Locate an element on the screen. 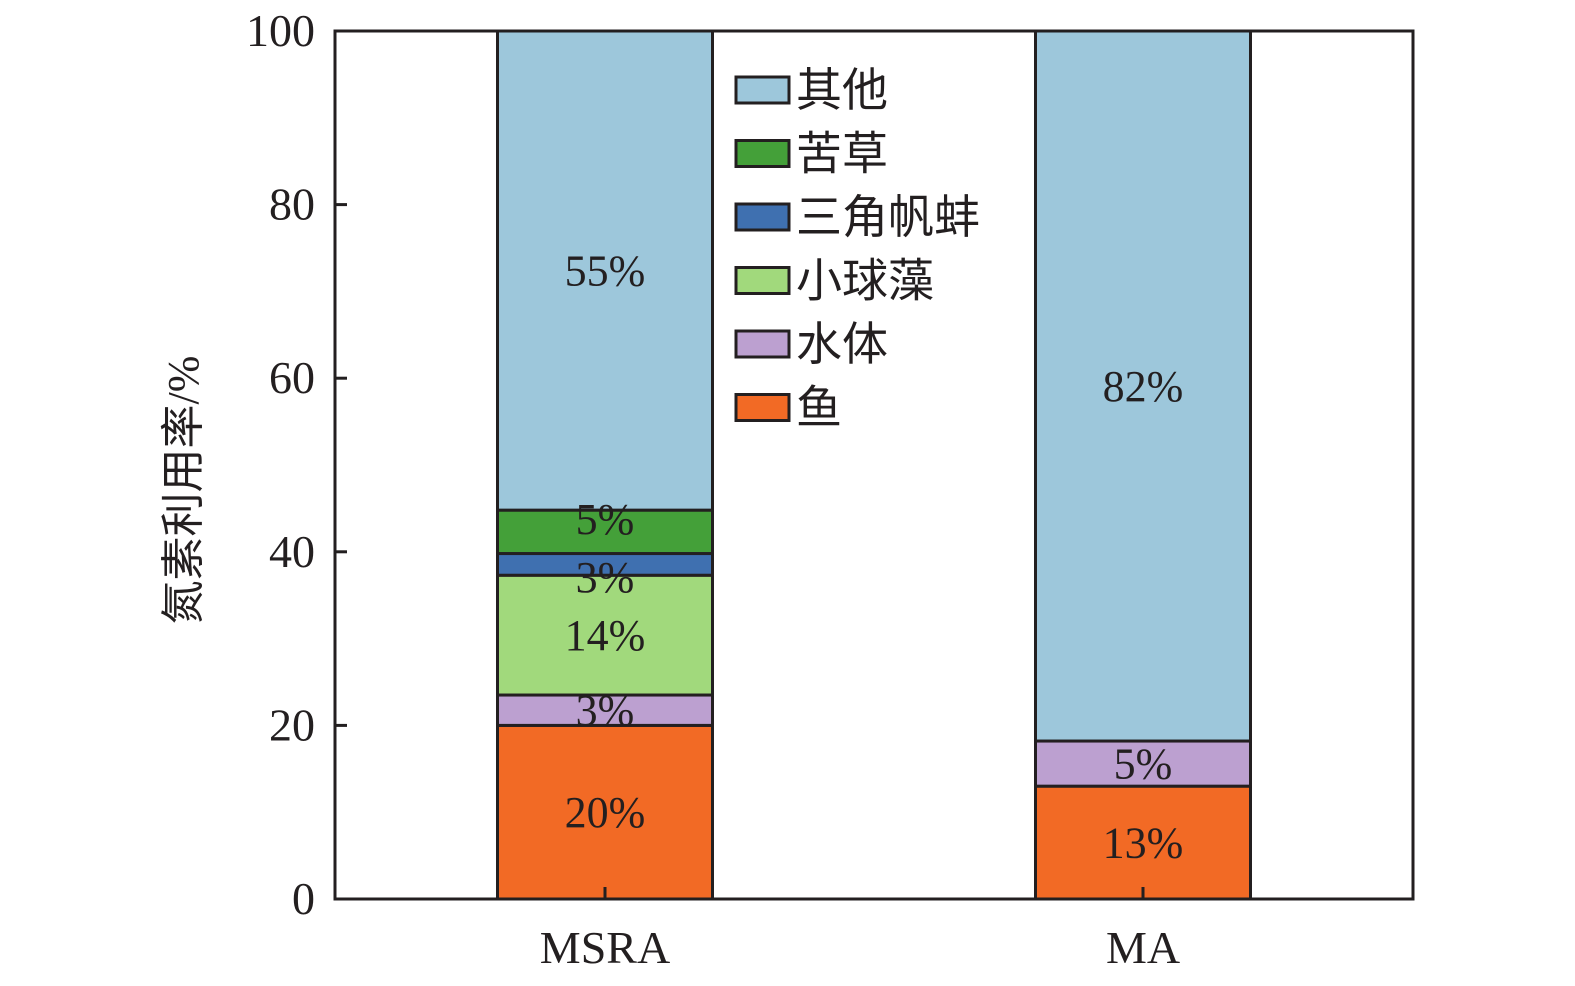 The height and width of the screenshot is (986, 1575). y-tick-label: 100 is located at coordinates (280, 30).